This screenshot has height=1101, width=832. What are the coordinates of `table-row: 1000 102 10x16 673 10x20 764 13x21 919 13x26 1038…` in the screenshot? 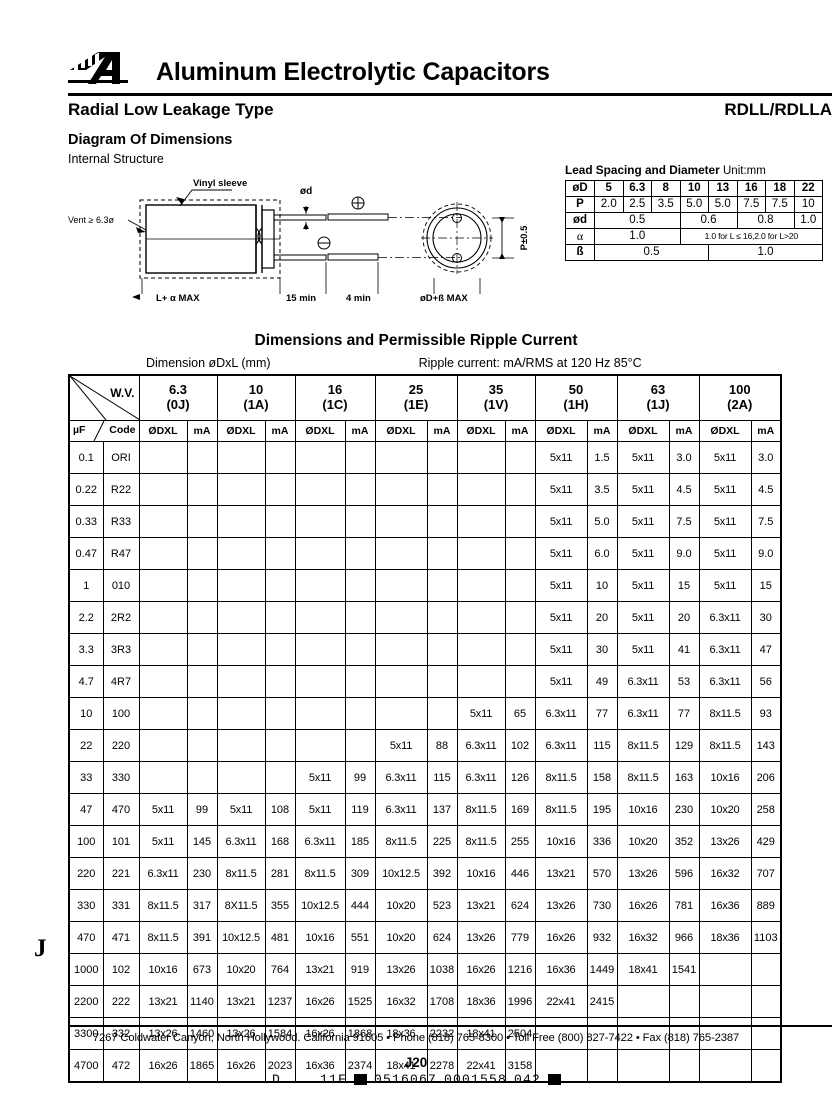 It's located at (425, 969).